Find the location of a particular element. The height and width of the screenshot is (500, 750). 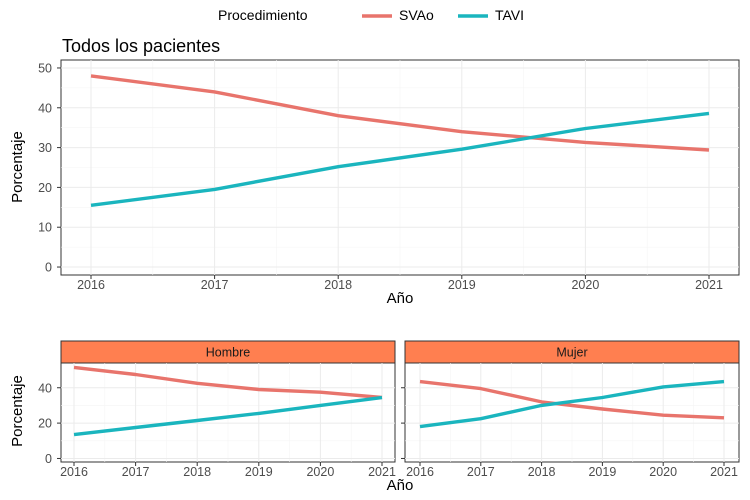

chart-title-all-patients: Todos los pacientes is located at coordinates (141, 46).